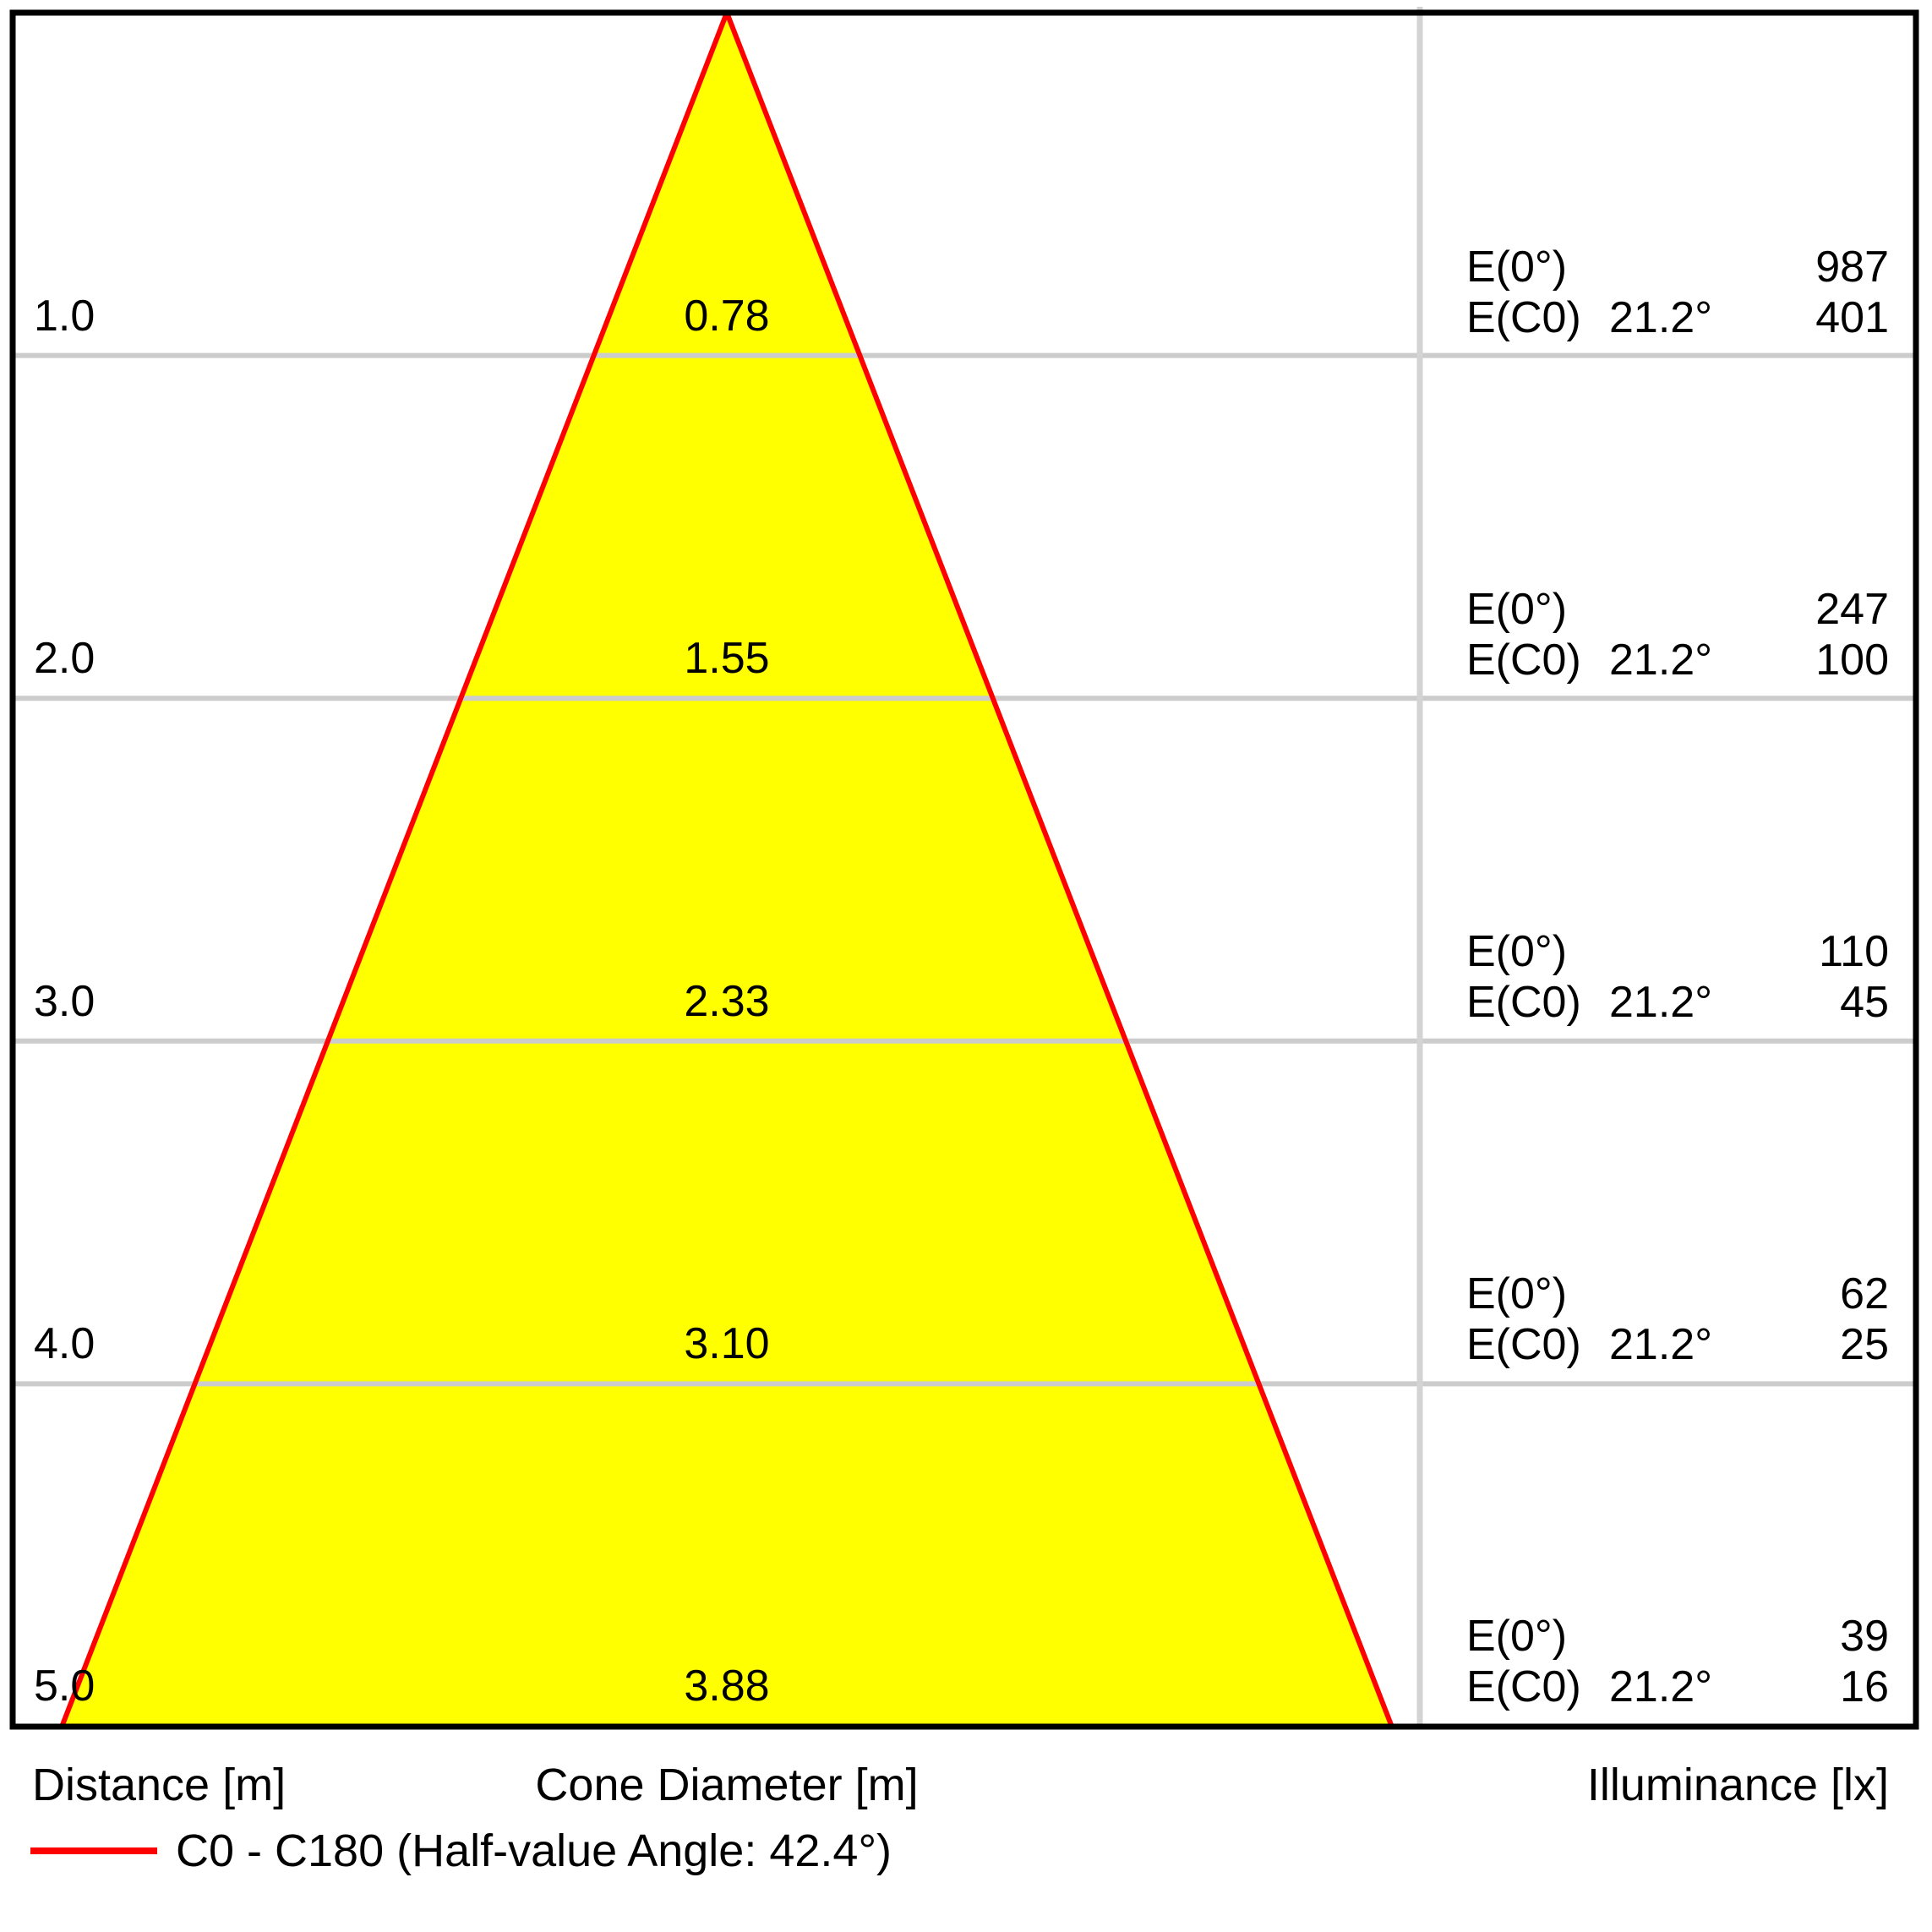 The width and height of the screenshot is (1932, 1932). What do you see at coordinates (1865, 1002) in the screenshot?
I see `ec0-value: 45` at bounding box center [1865, 1002].